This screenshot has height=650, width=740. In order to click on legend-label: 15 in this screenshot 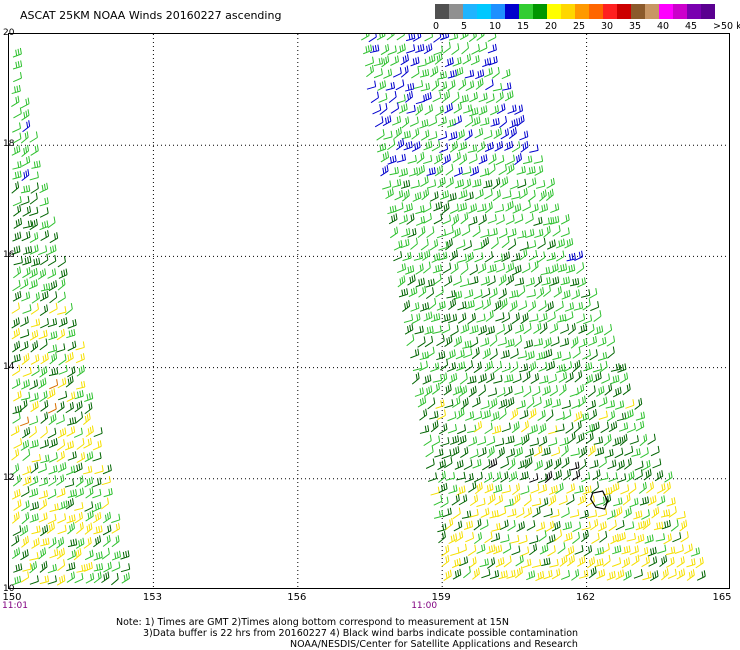, I will do `click(523, 26)`.